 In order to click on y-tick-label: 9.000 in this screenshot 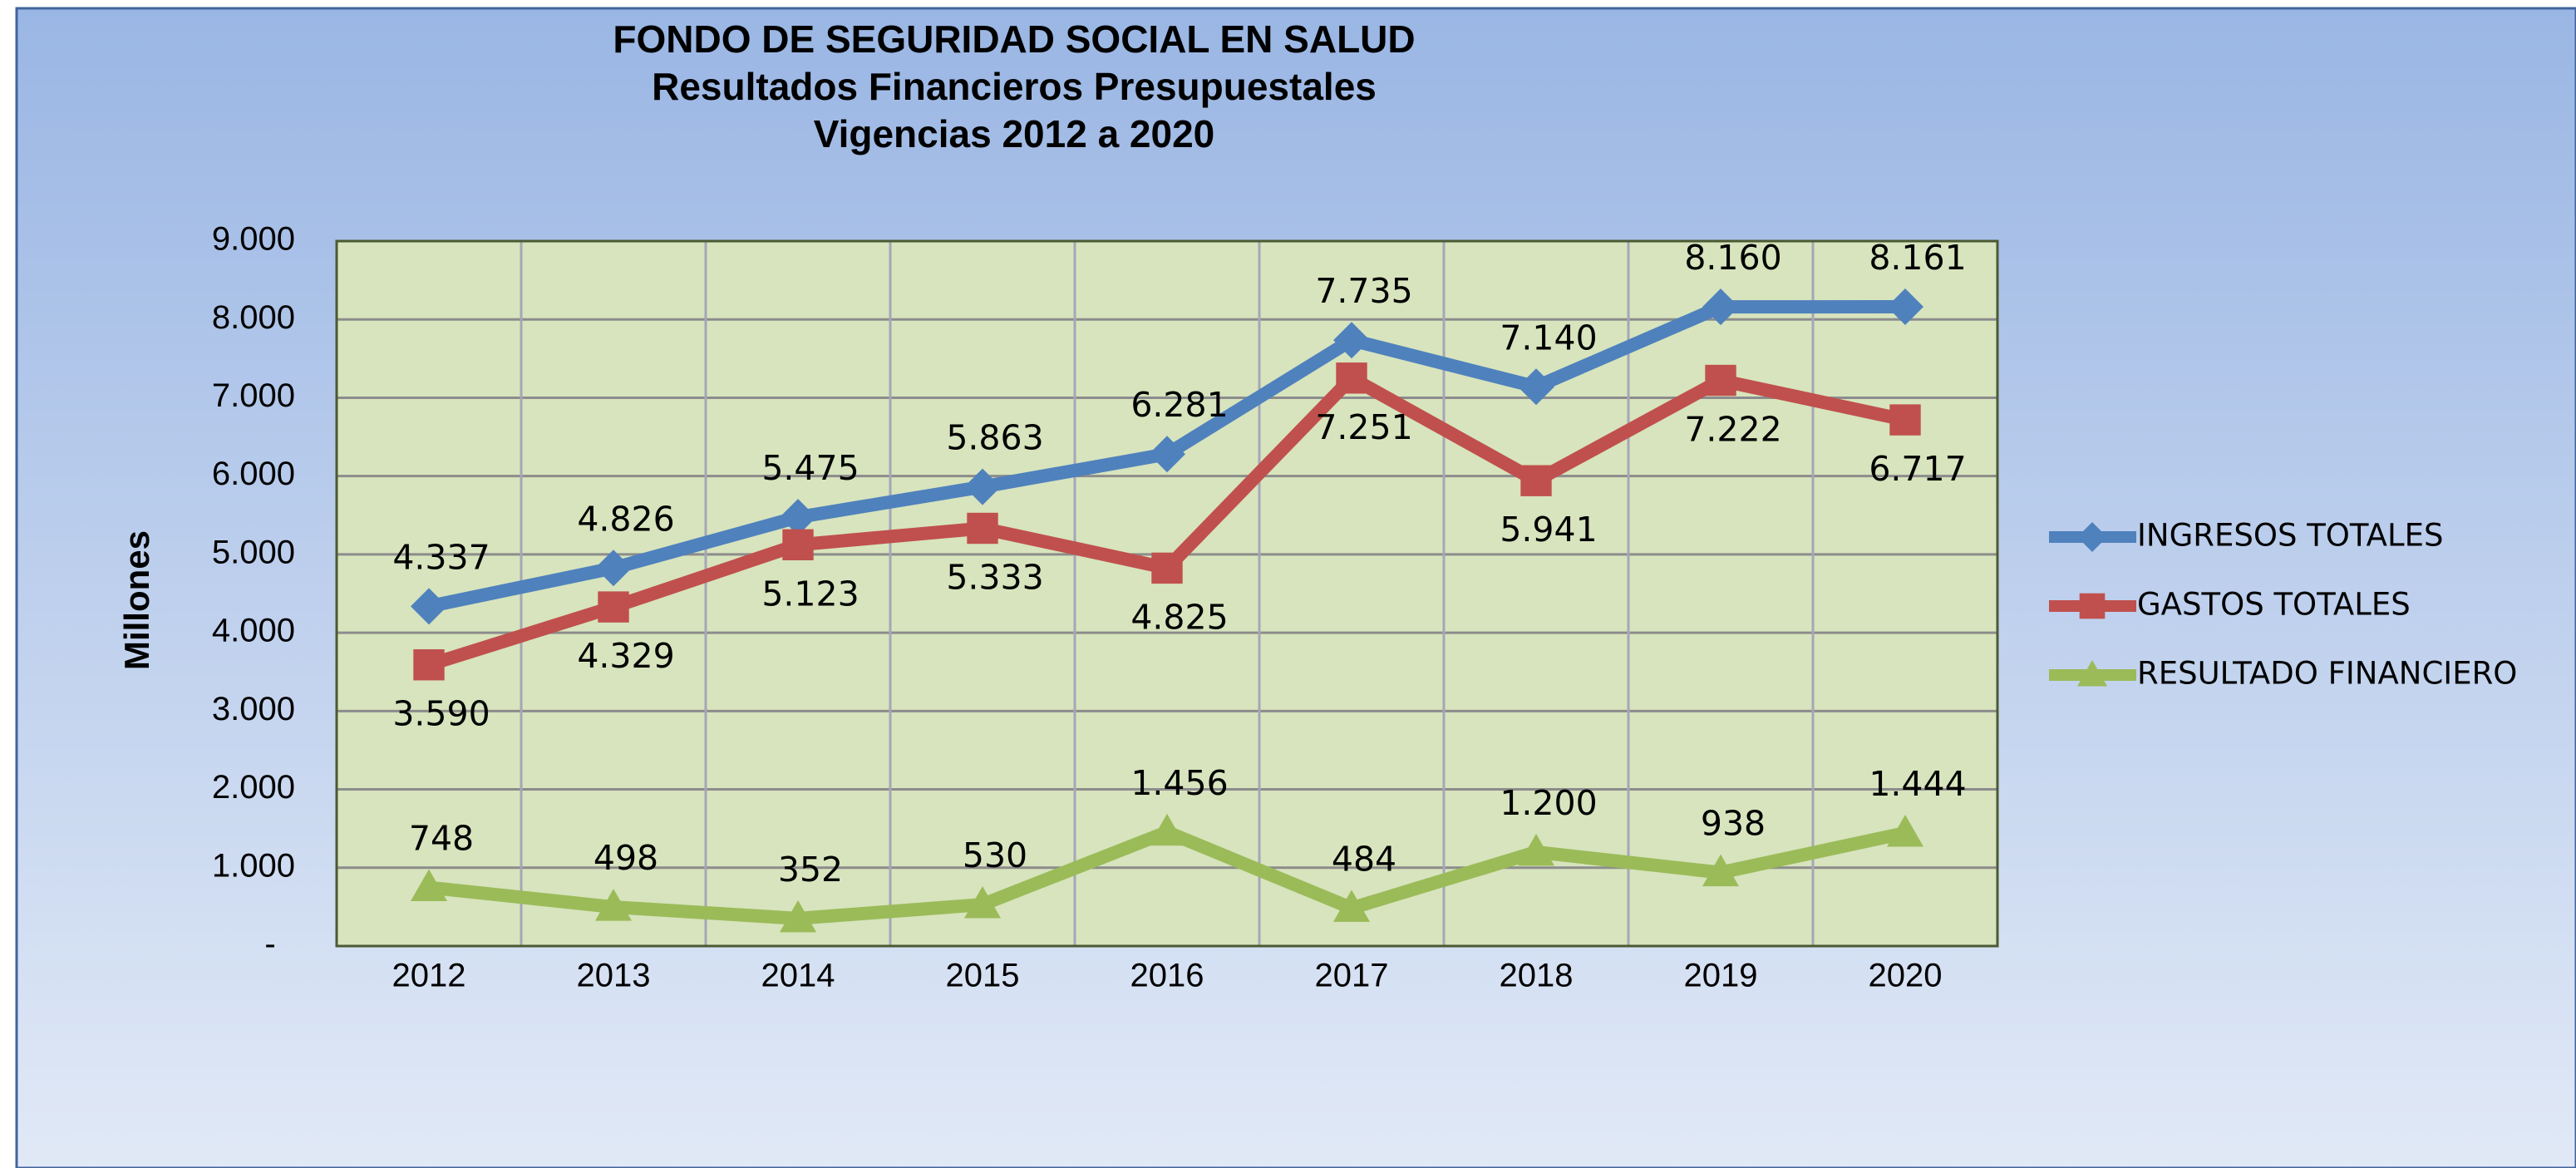, I will do `click(253, 239)`.